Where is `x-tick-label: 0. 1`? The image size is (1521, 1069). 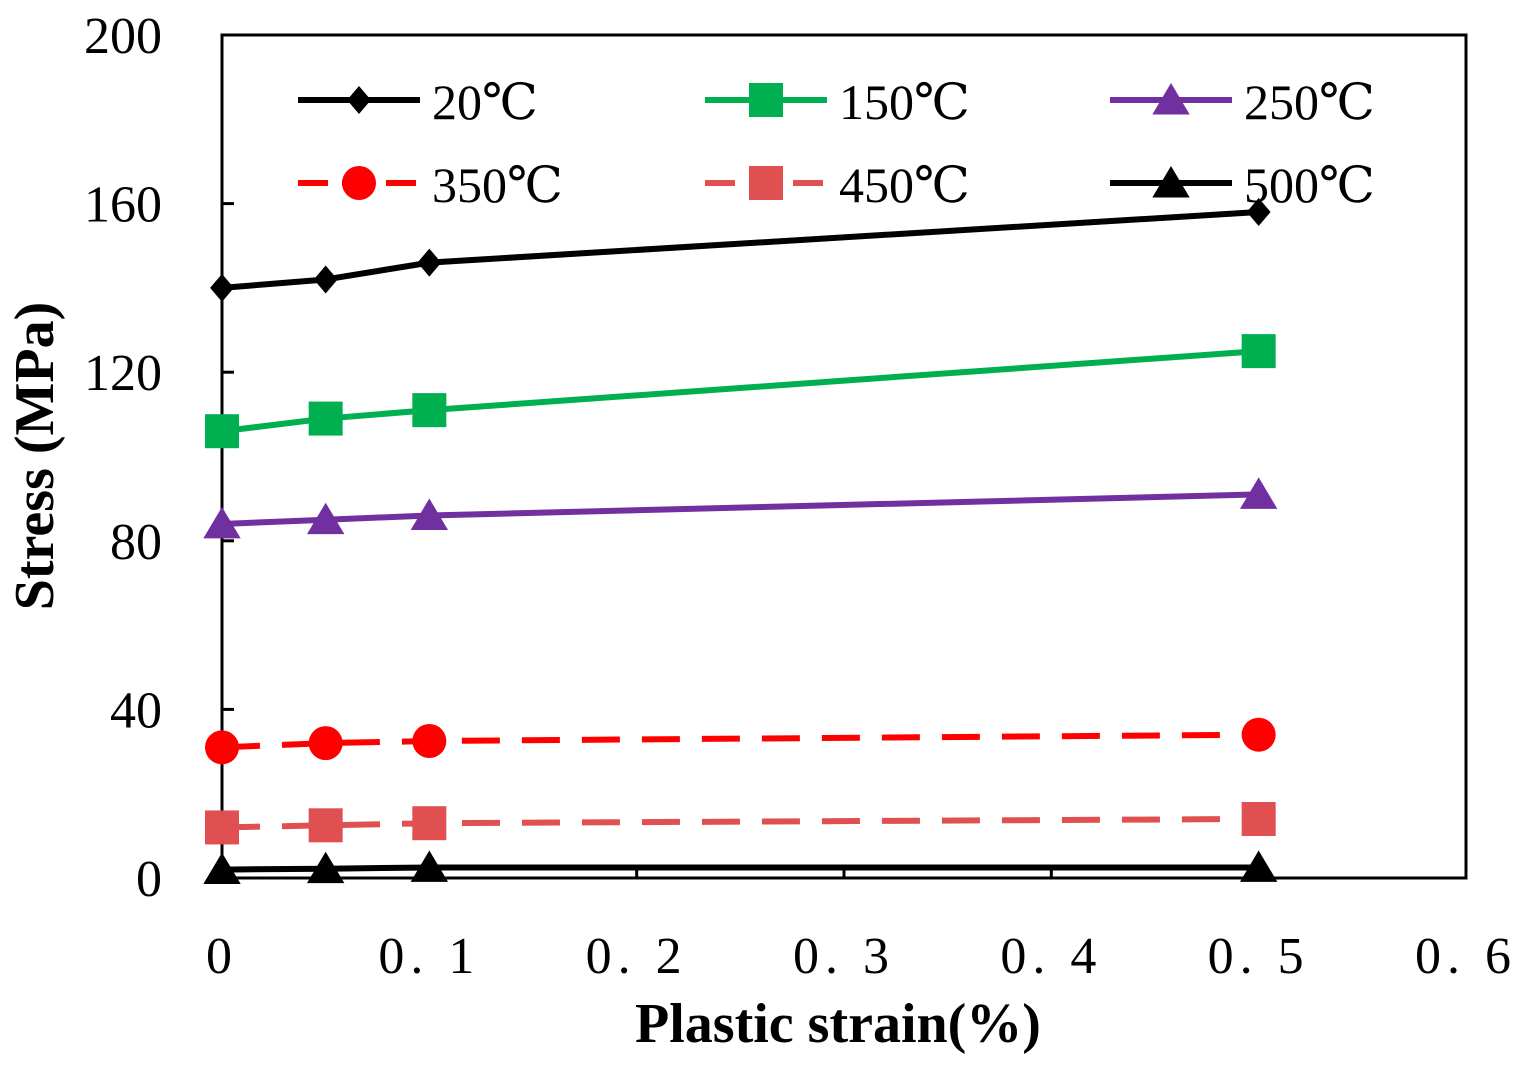 x-tick-label: 0. 1 is located at coordinates (429, 956).